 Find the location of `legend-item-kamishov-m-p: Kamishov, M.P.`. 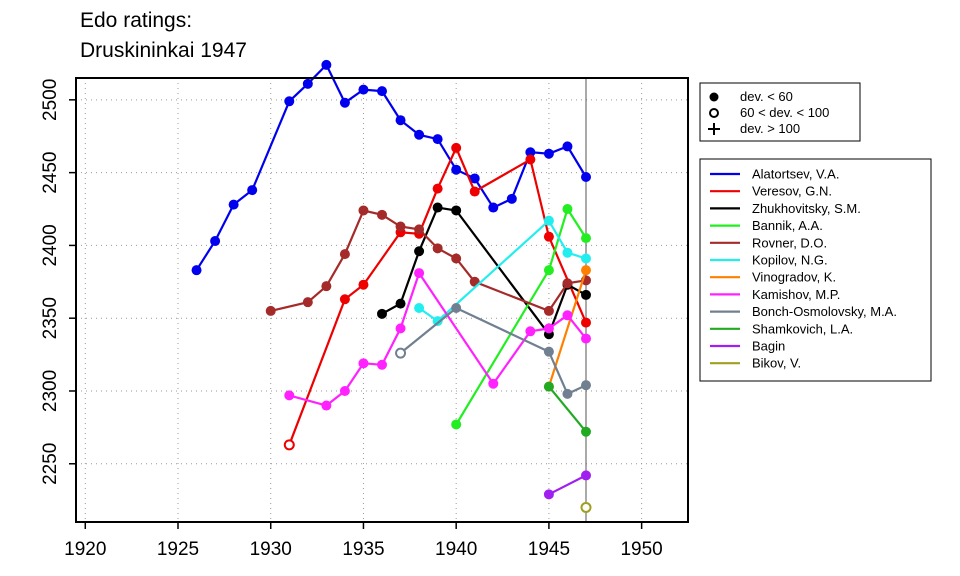

legend-item-kamishov-m-p: Kamishov, M.P. is located at coordinates (775, 294).